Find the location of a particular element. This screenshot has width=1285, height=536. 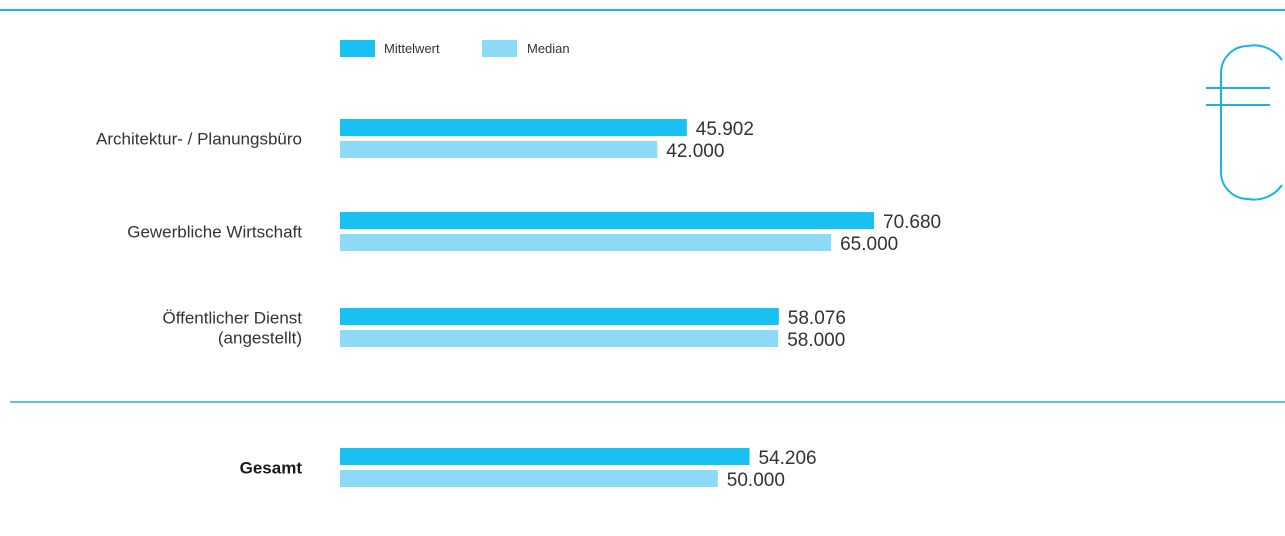

legend-label-mittelwert: Mittelwert is located at coordinates (412, 48).